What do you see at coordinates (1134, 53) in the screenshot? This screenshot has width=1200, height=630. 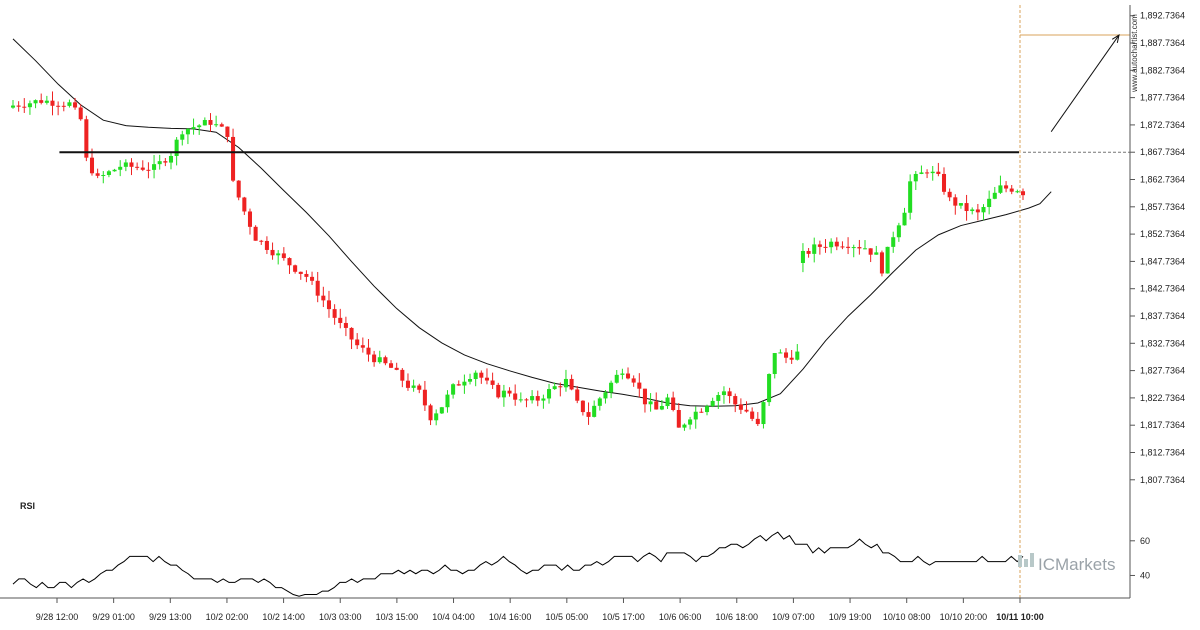 I see `watermark: www.autochartist.com` at bounding box center [1134, 53].